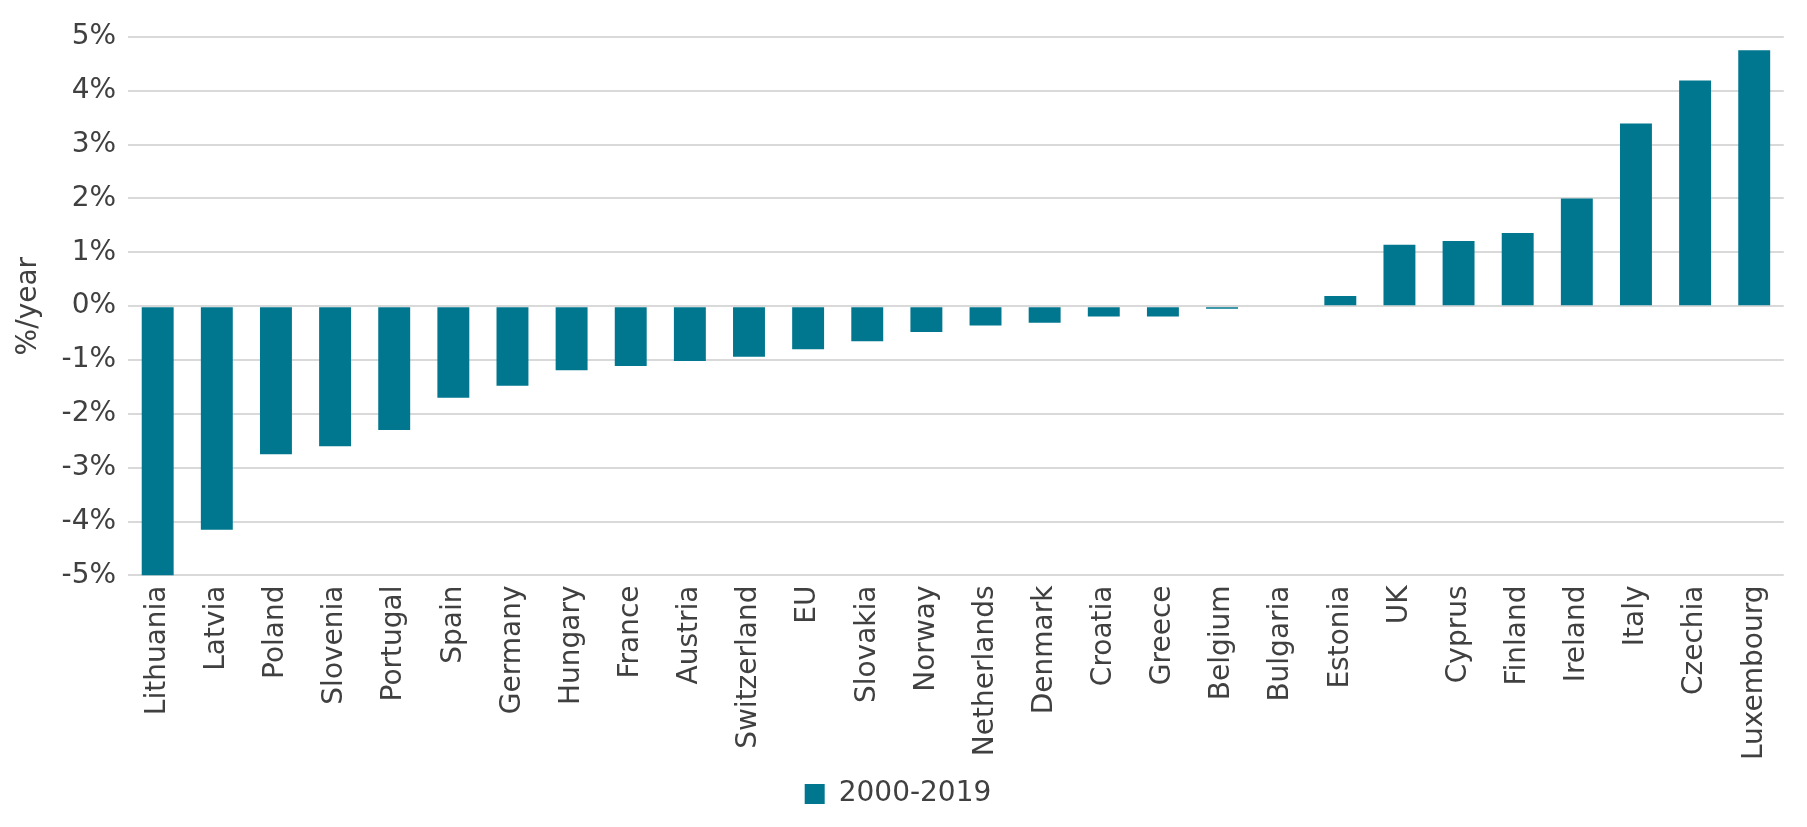 Image resolution: width=1807 pixels, height=827 pixels. I want to click on y-tick-label: 3%, so click(94, 142).